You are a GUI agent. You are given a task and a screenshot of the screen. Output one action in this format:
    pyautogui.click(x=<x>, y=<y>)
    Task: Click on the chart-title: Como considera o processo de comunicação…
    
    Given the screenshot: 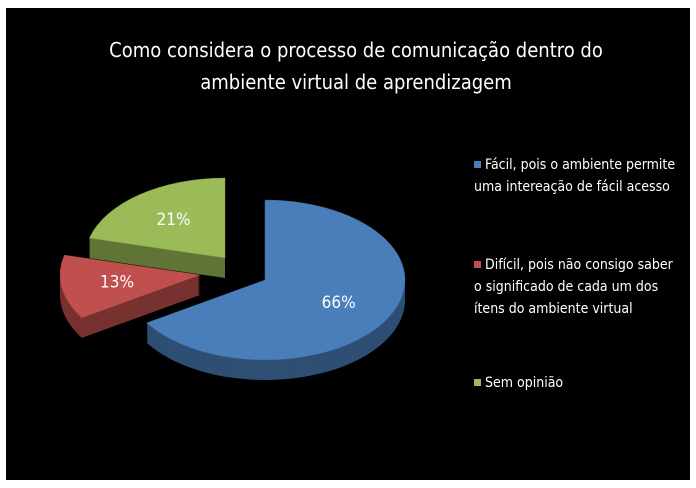 What is the action you would take?
    pyautogui.click(x=356, y=66)
    